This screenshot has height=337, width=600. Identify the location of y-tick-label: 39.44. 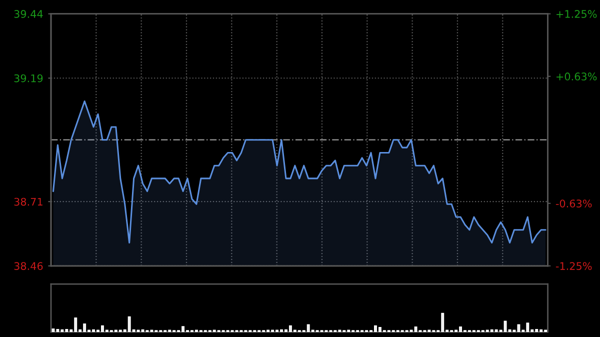
(28, 14).